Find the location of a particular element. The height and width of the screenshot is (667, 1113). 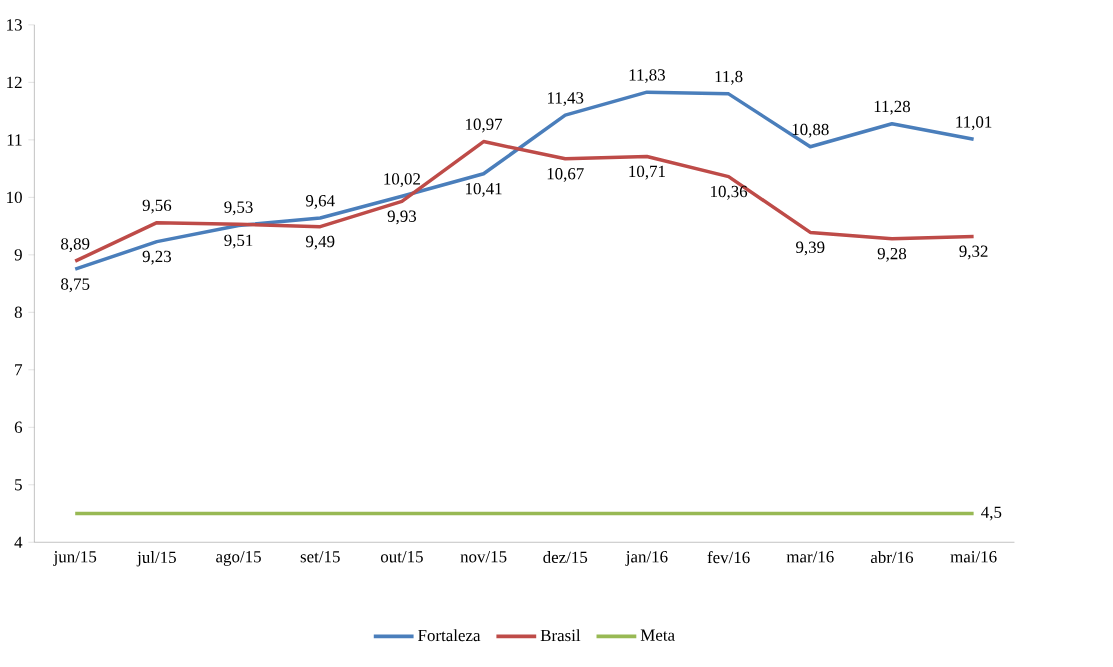

y-tick-label: 13 is located at coordinates (14, 25).